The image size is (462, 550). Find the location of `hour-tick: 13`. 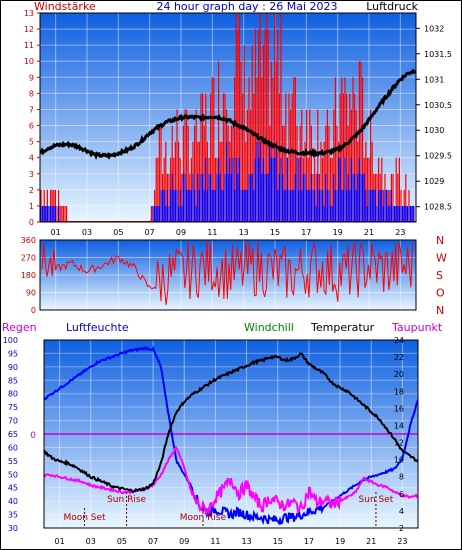

hour-tick: 13 is located at coordinates (246, 541).